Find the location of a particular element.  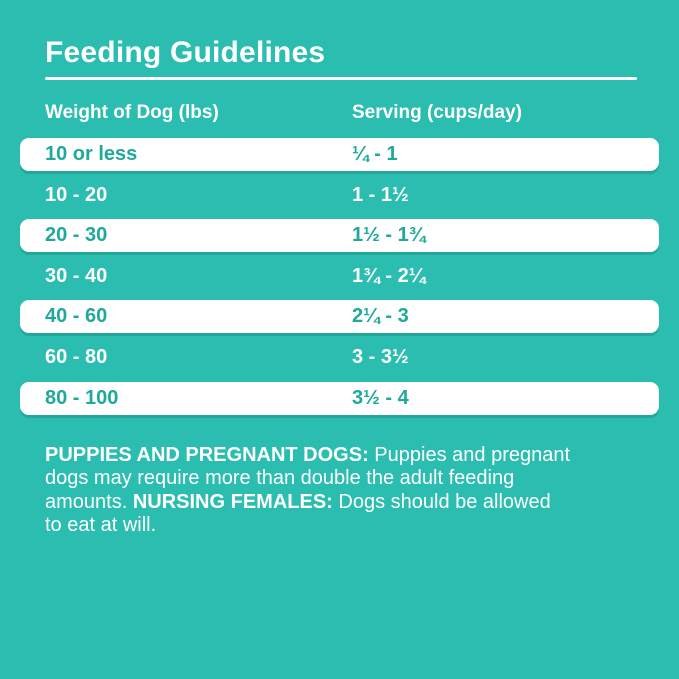

weight-cell: 10 - 20 is located at coordinates (76, 194).